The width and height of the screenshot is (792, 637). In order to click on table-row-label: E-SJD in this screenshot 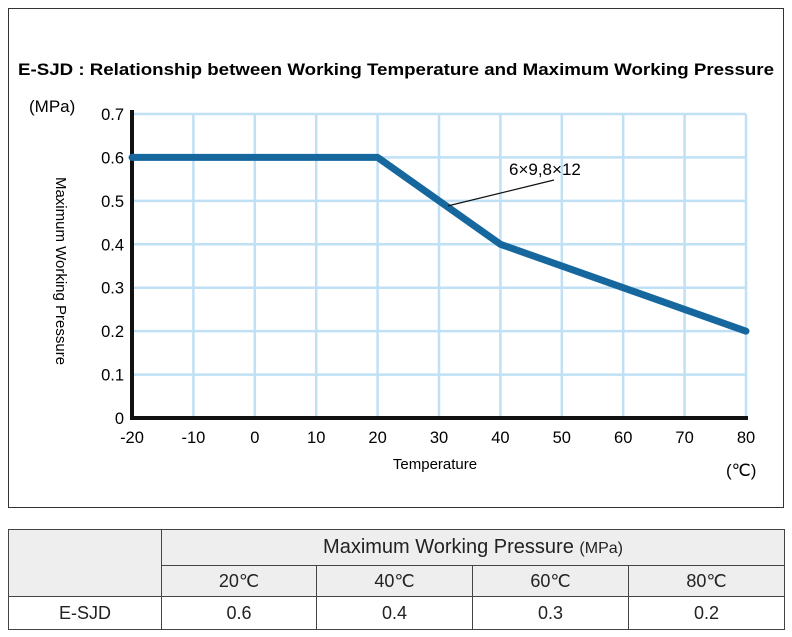, I will do `click(85, 613)`.